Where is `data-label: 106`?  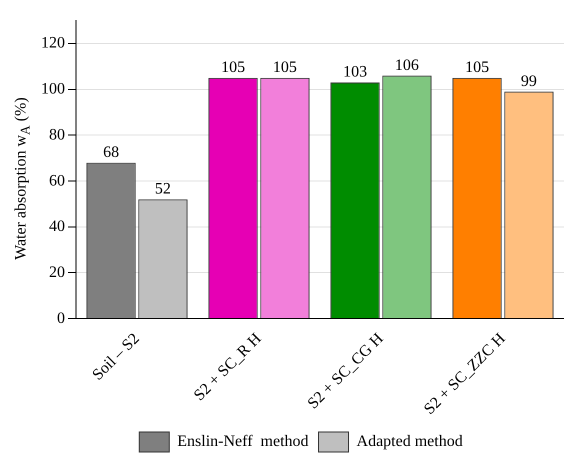
data-label: 106 is located at coordinates (406, 65).